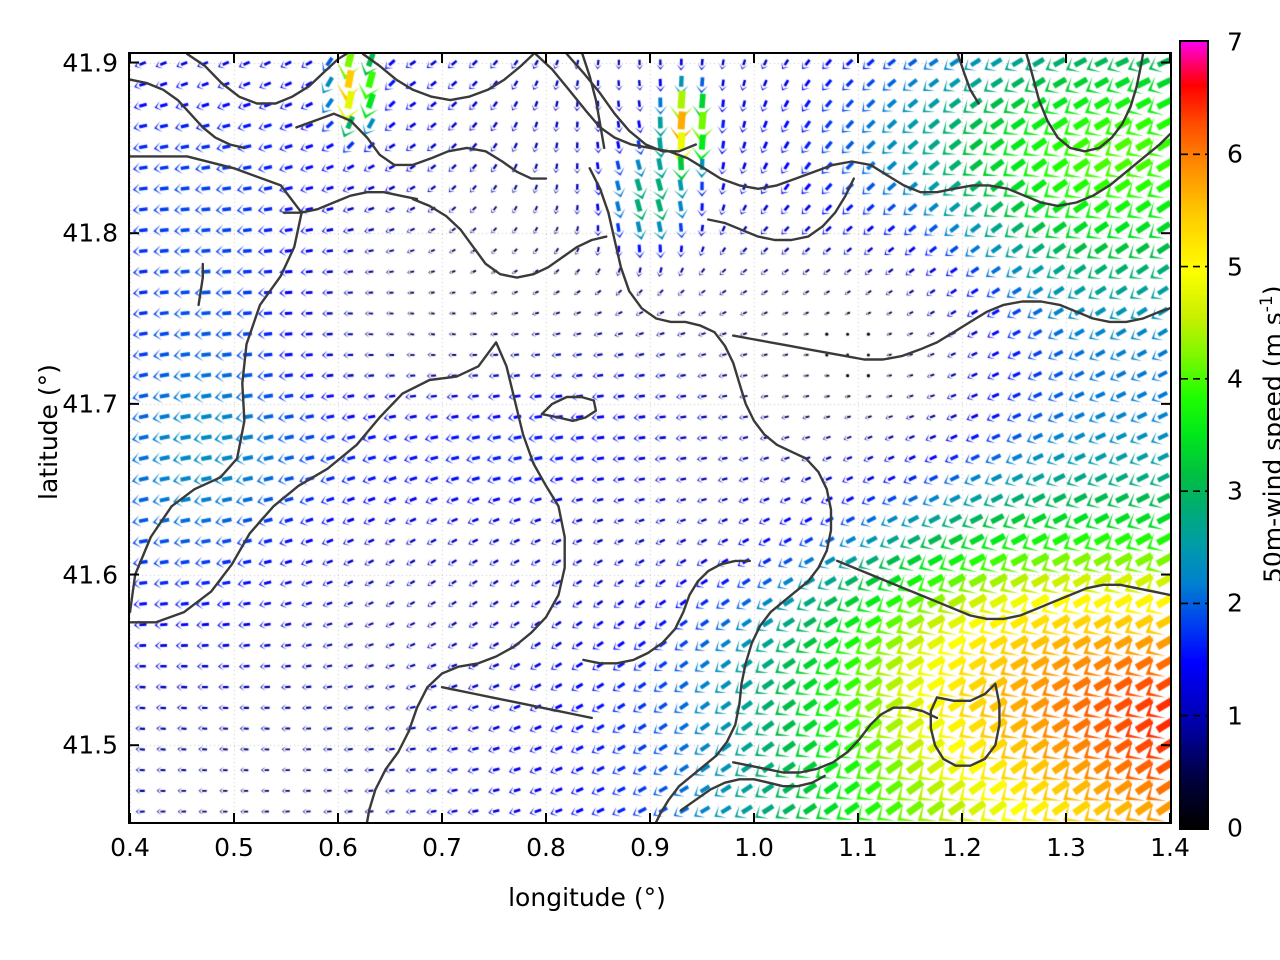 The height and width of the screenshot is (960, 1280). Describe the element at coordinates (130, 847) in the screenshot. I see `x-tick-label-0-4: 0.4` at that location.